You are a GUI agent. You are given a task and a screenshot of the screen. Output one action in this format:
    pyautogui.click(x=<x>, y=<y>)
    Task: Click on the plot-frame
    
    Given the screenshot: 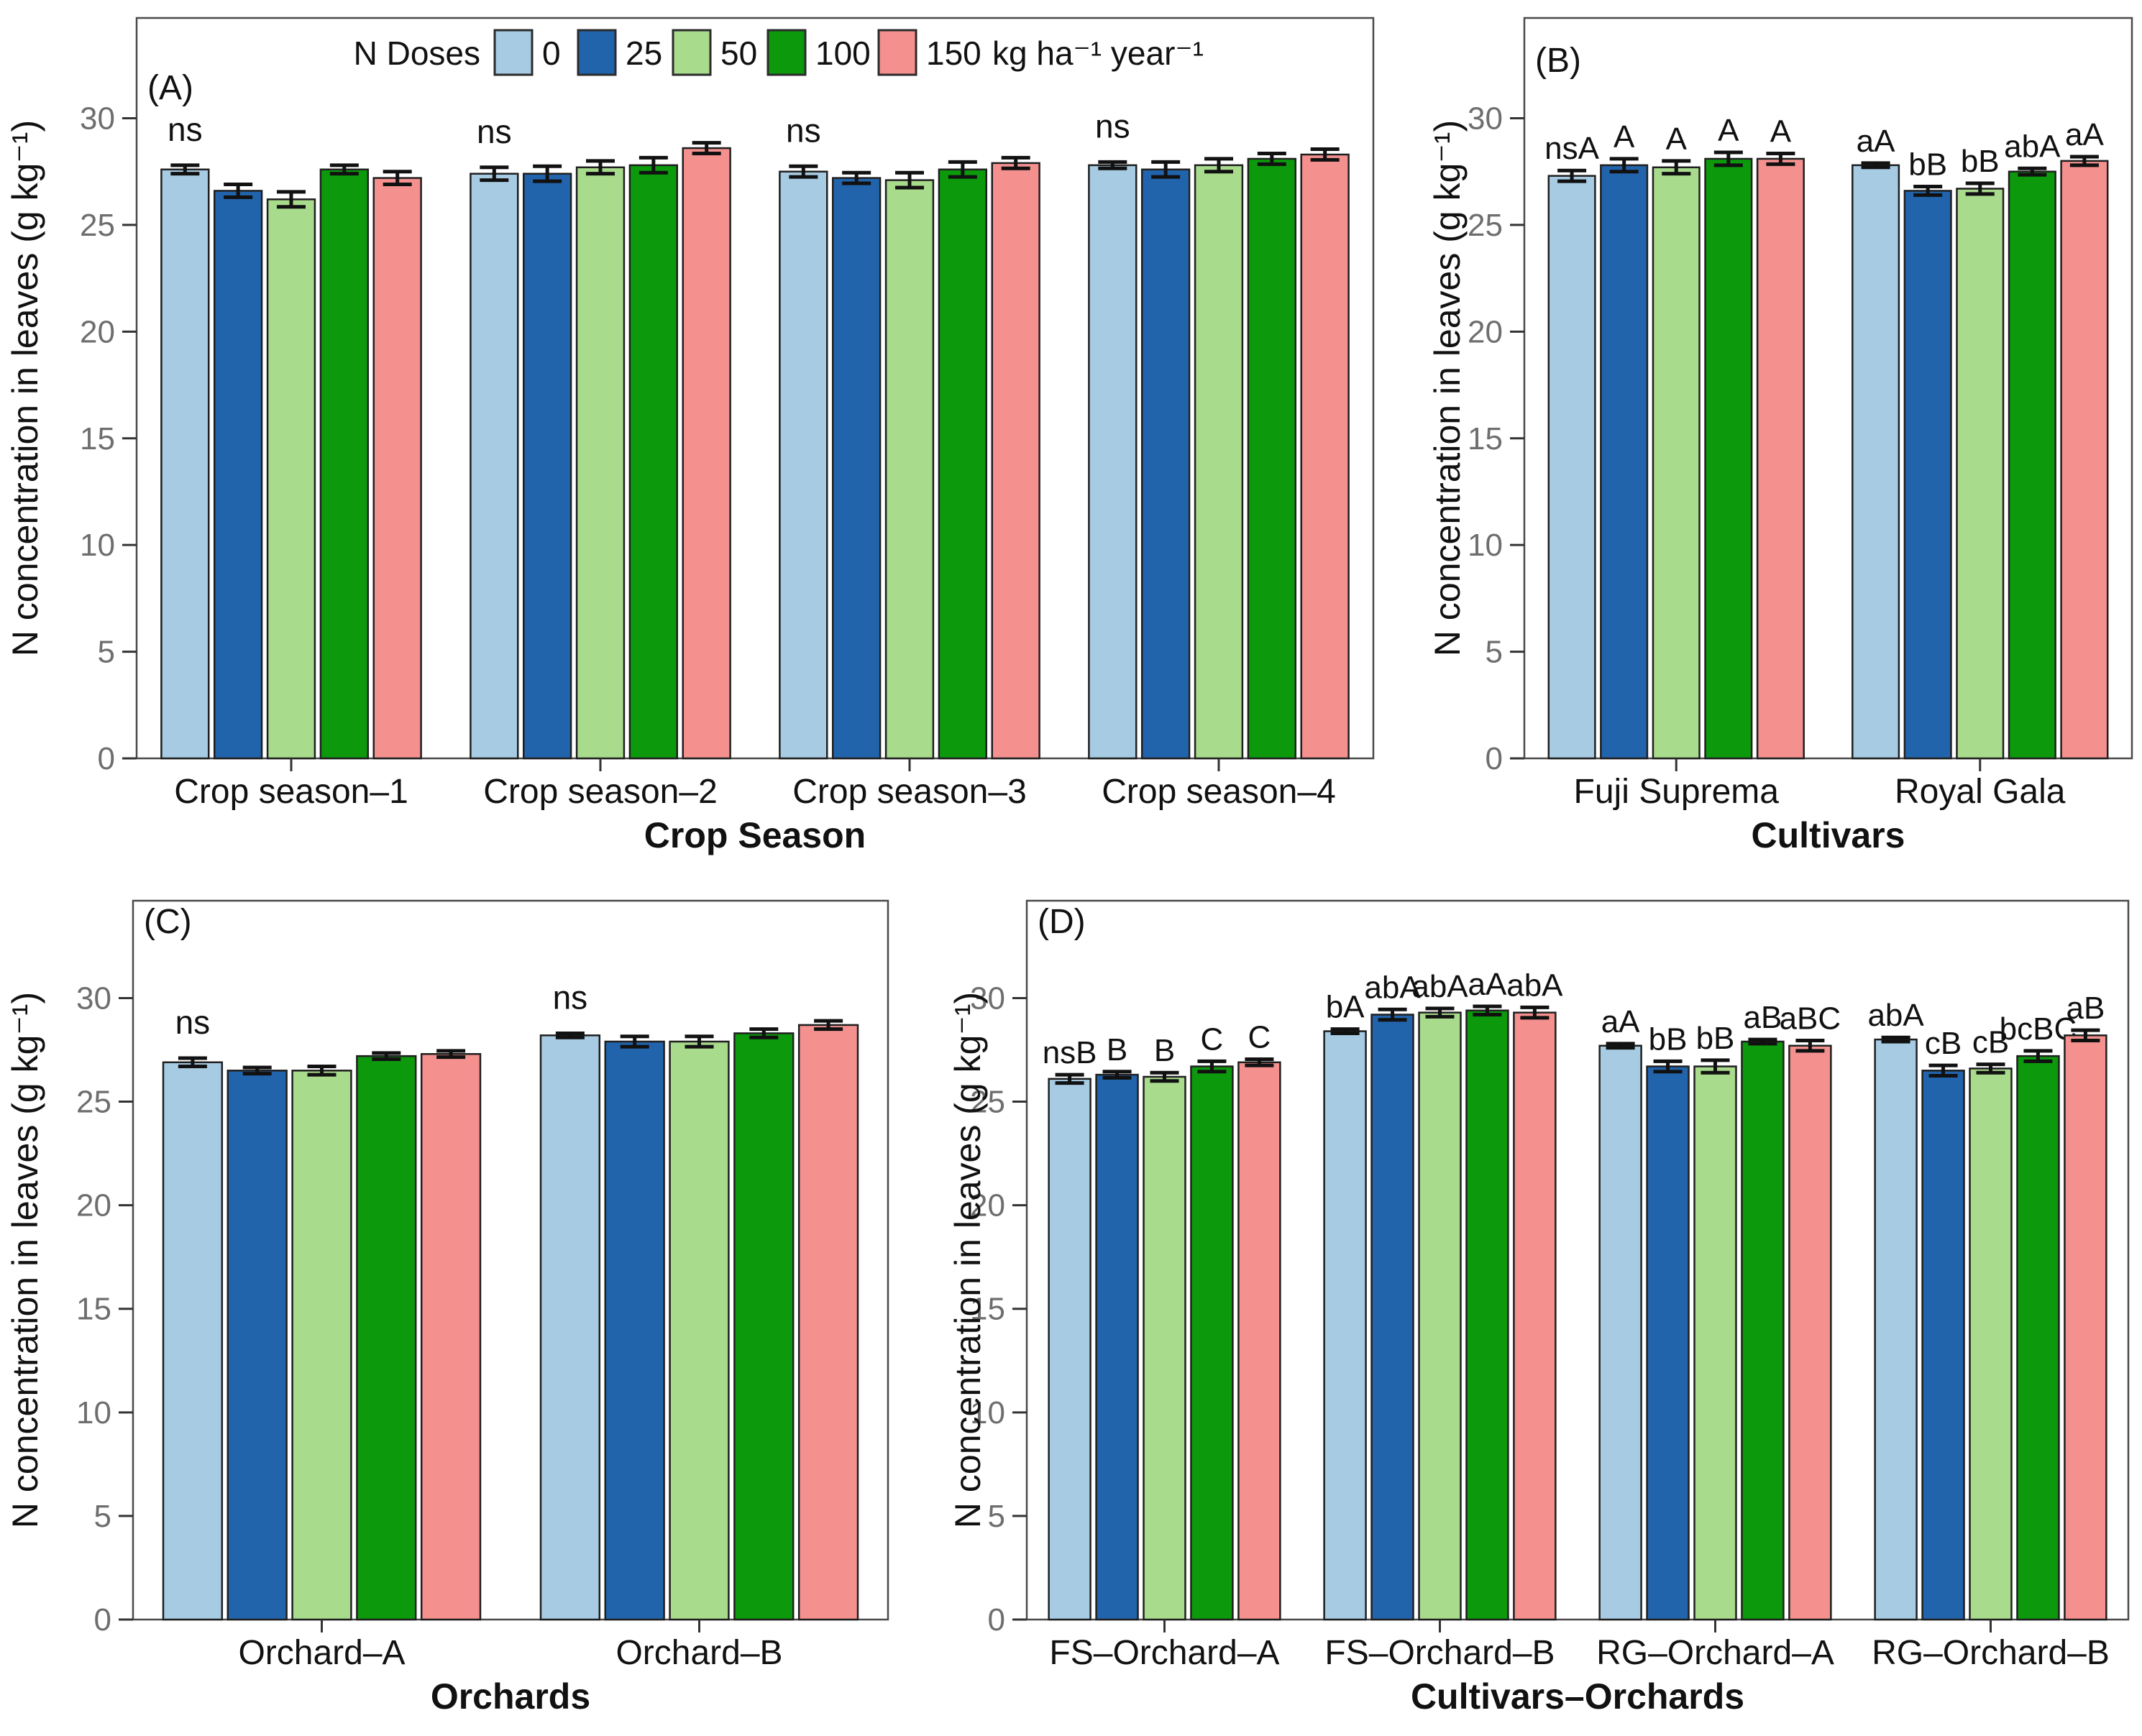 What is the action you would take?
    pyautogui.click(x=510, y=1260)
    